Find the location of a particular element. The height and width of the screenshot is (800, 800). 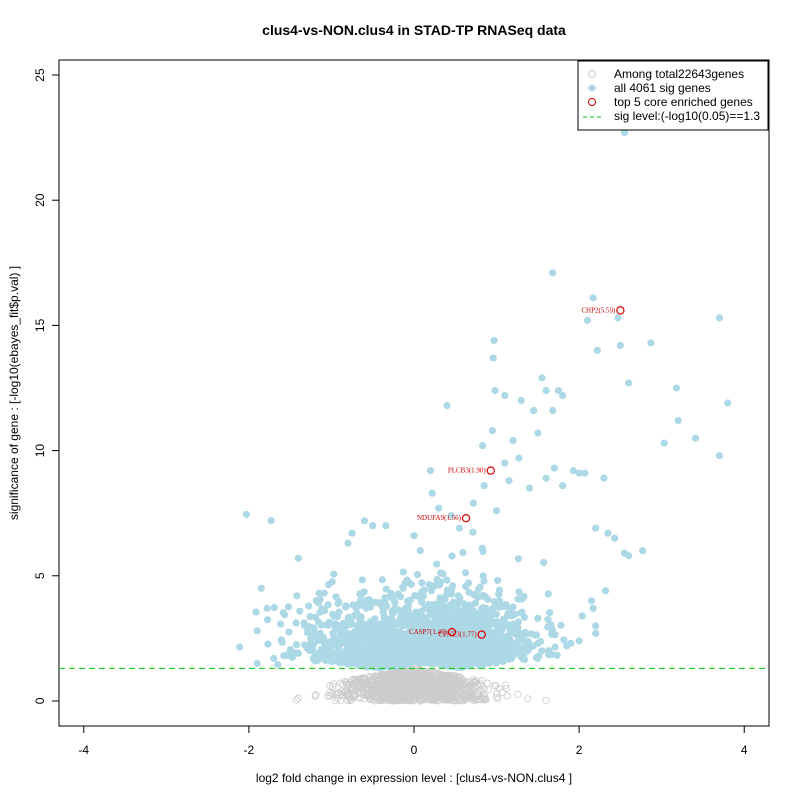

x-tick-label: 0 is located at coordinates (414, 750).